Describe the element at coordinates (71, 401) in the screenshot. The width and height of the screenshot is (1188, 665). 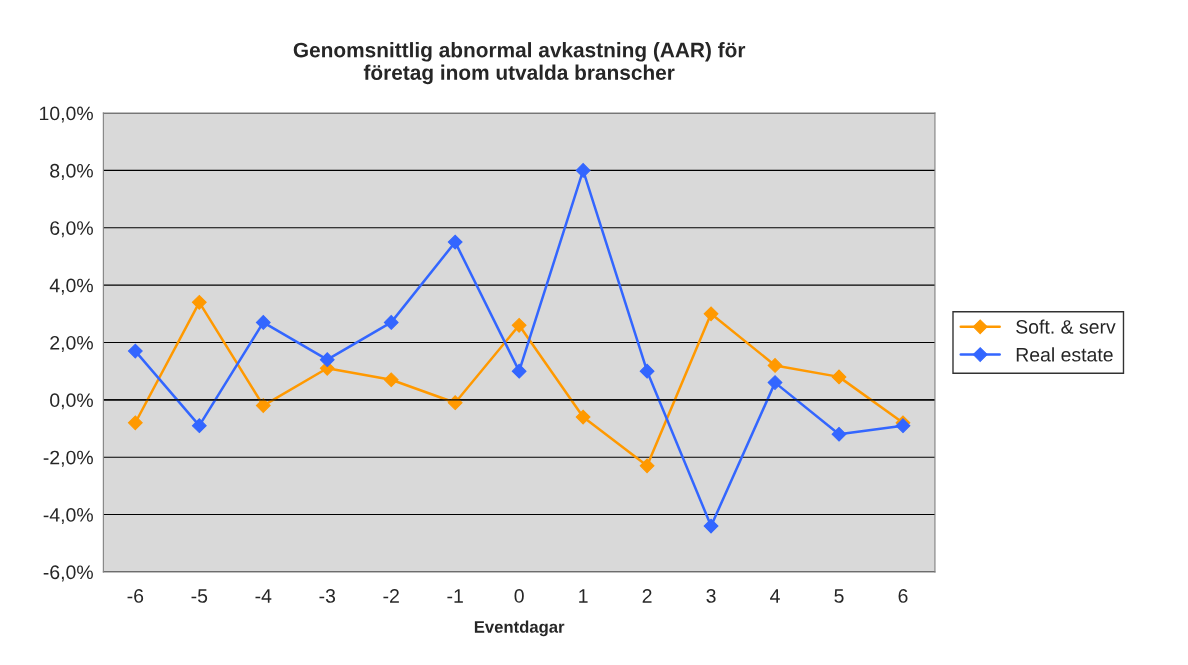
I see `y-tick-label: 0,0%` at that location.